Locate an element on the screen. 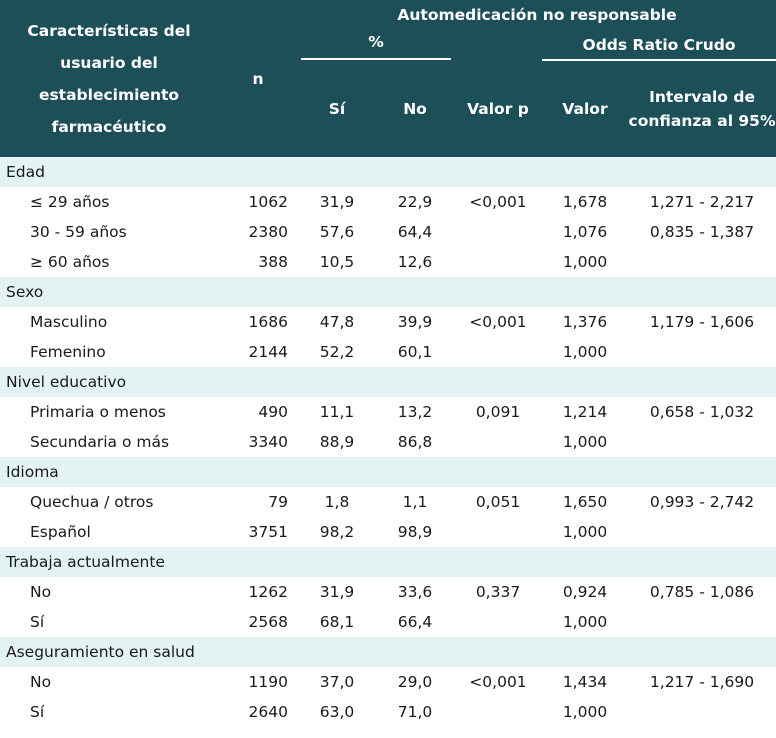  cell-ci: 1,217 - 1,690 is located at coordinates (702, 682).